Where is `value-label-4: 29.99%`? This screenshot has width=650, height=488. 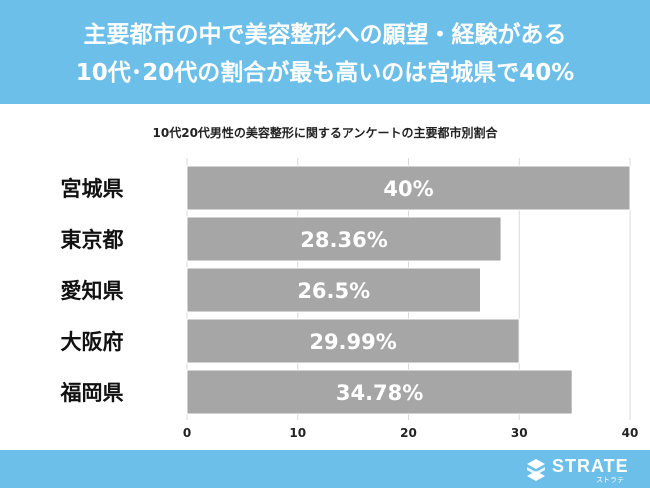
value-label-4: 29.99% is located at coordinates (352, 342).